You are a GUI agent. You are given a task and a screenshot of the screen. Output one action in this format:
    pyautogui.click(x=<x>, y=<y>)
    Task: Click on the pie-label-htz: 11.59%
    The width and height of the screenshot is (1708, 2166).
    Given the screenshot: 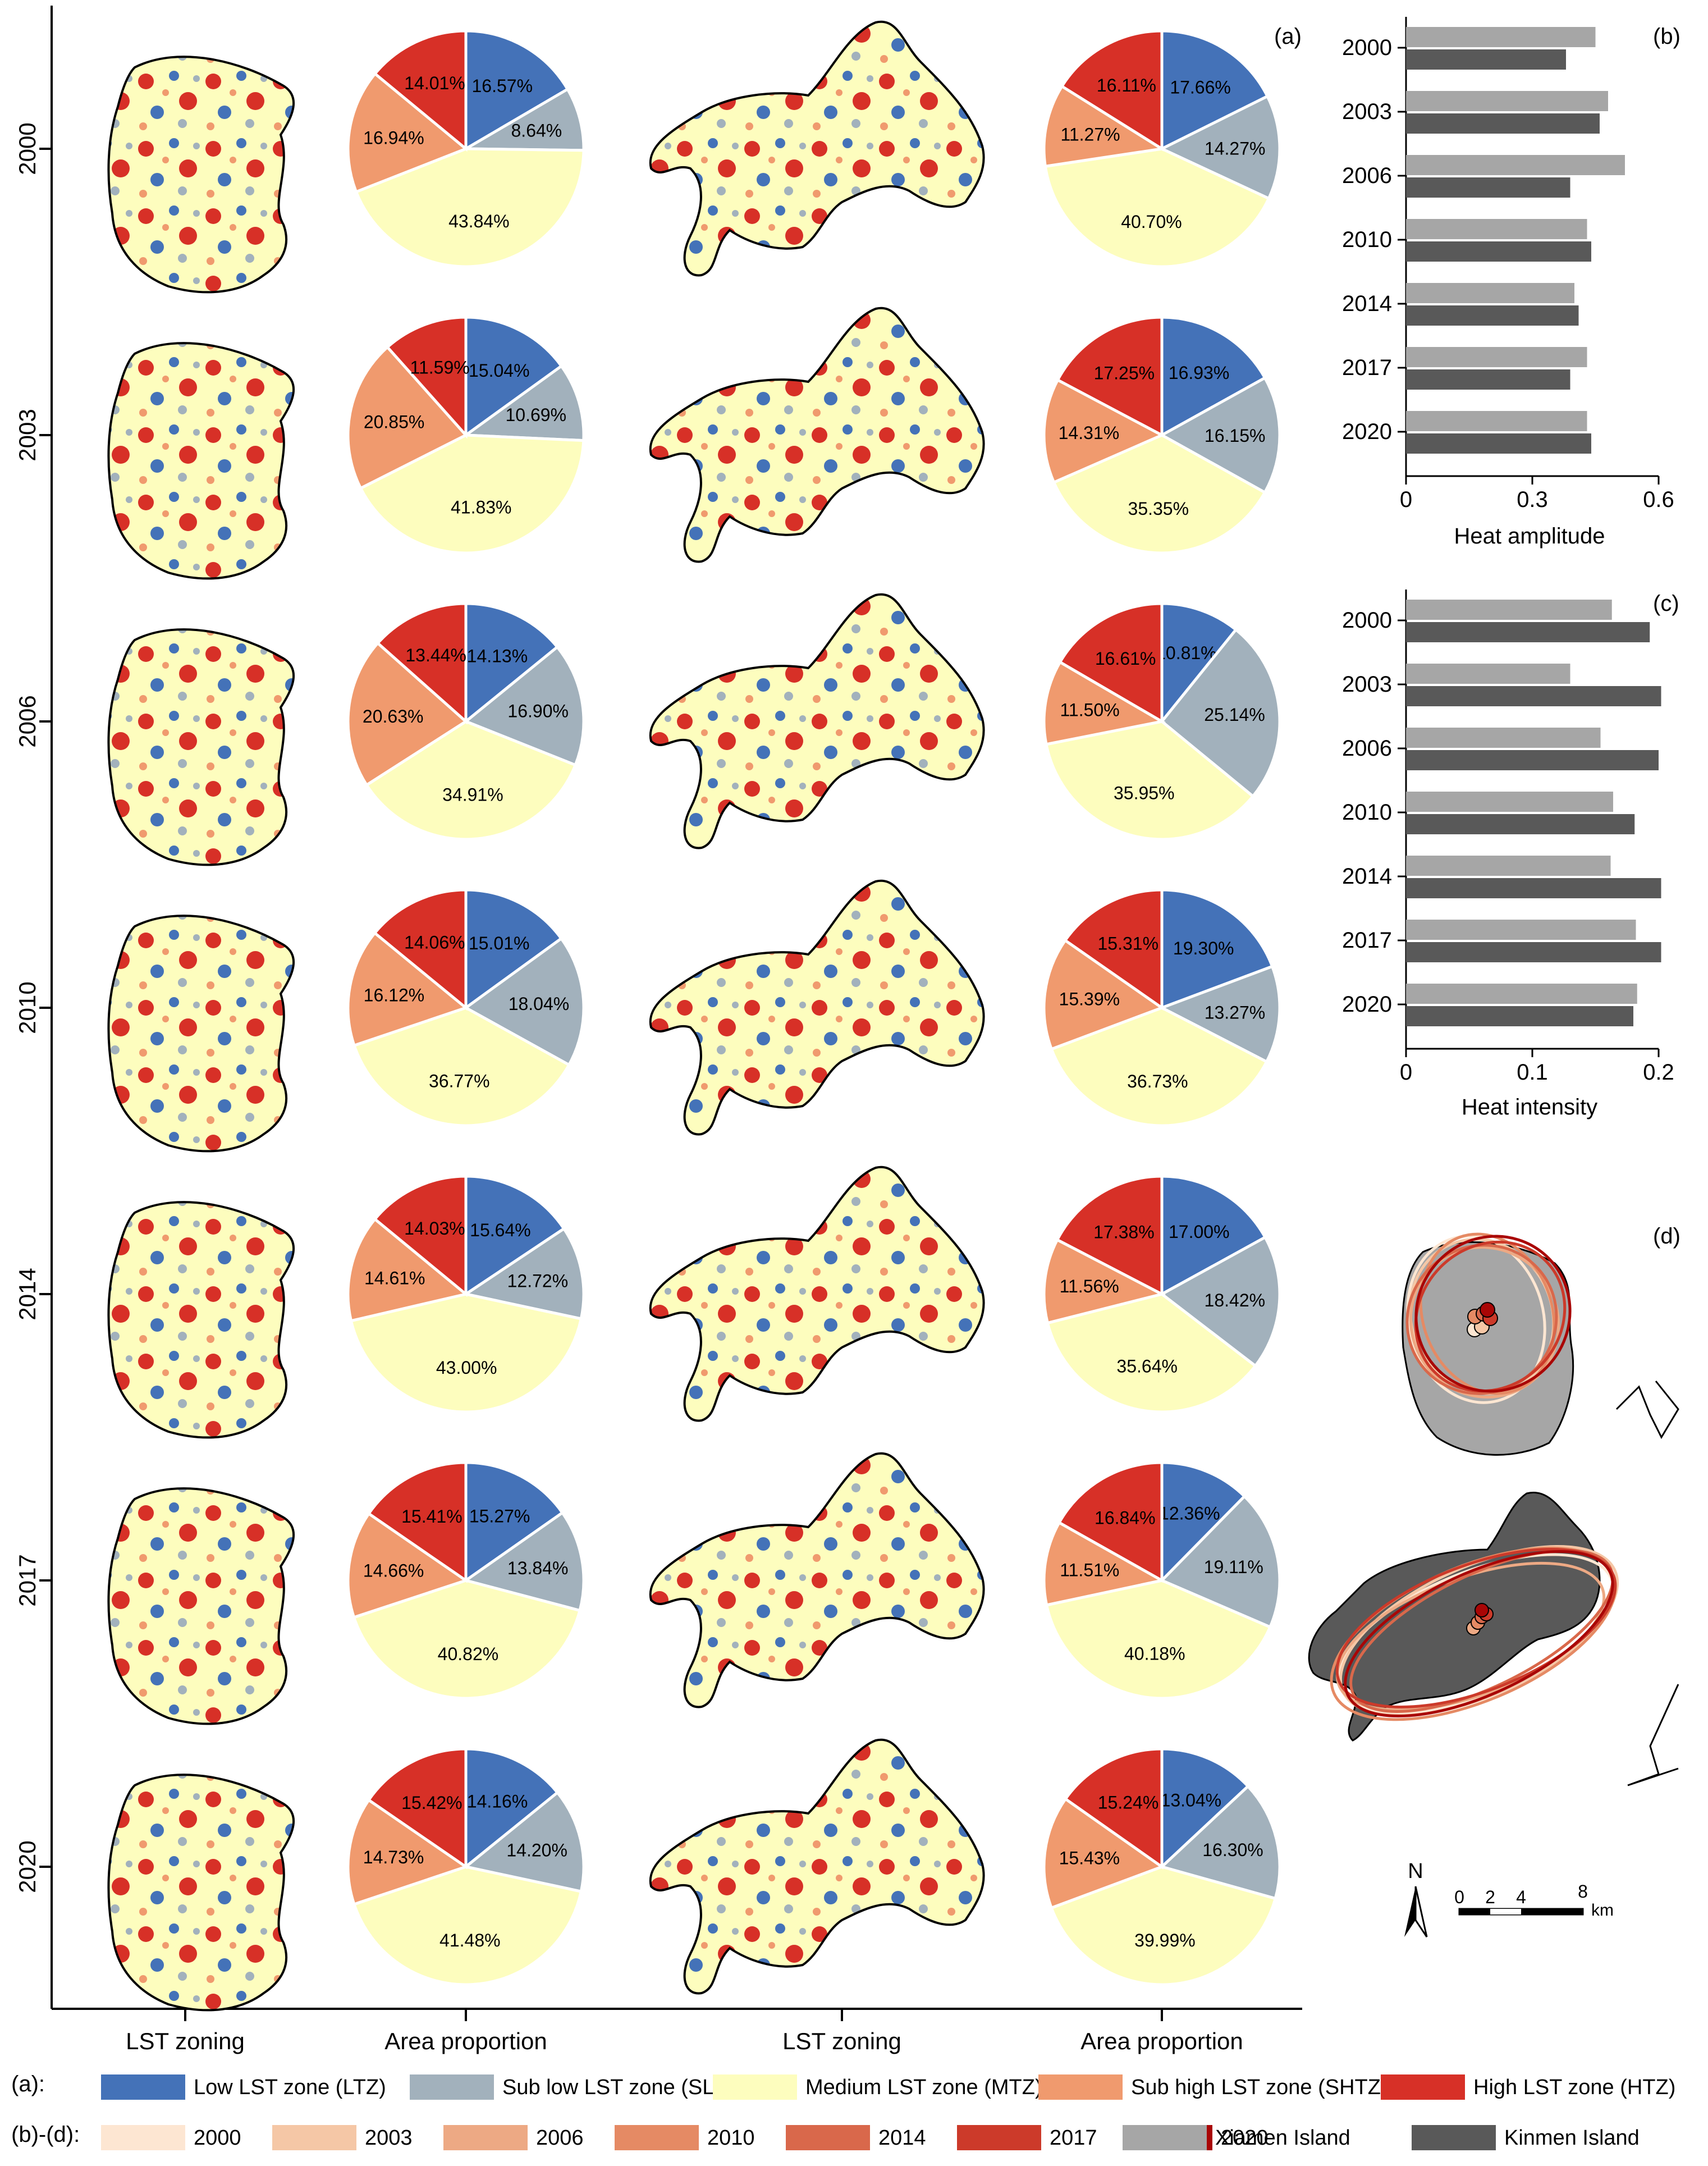 What is the action you would take?
    pyautogui.click(x=440, y=367)
    